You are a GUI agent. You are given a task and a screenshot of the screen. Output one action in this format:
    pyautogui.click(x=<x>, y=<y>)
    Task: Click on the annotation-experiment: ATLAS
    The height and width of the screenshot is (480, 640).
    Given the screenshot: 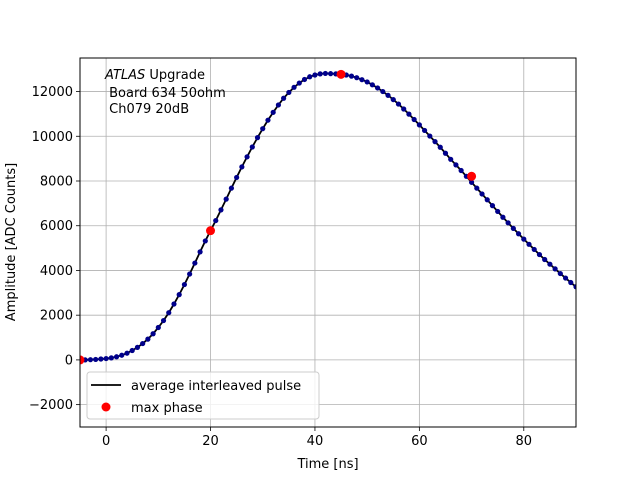 What is the action you would take?
    pyautogui.click(x=124, y=75)
    